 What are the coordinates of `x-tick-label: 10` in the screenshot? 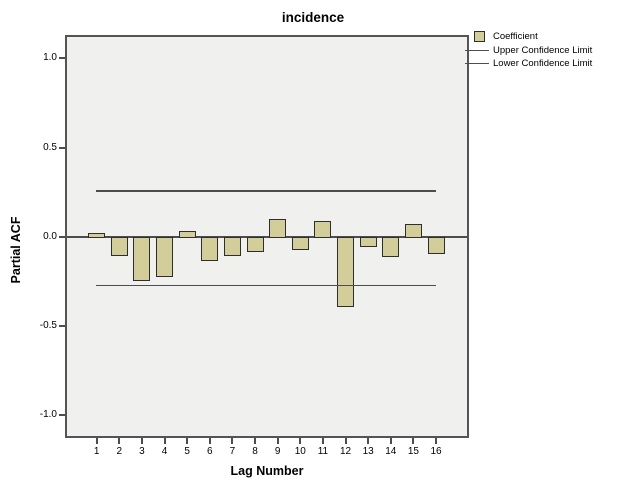 It's located at (300, 451).